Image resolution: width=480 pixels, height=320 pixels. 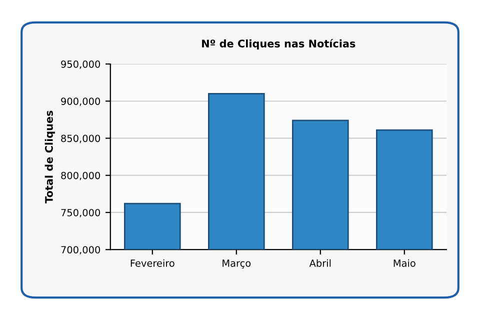 What do you see at coordinates (80, 64) in the screenshot?
I see `y-tick-label: 950,000` at bounding box center [80, 64].